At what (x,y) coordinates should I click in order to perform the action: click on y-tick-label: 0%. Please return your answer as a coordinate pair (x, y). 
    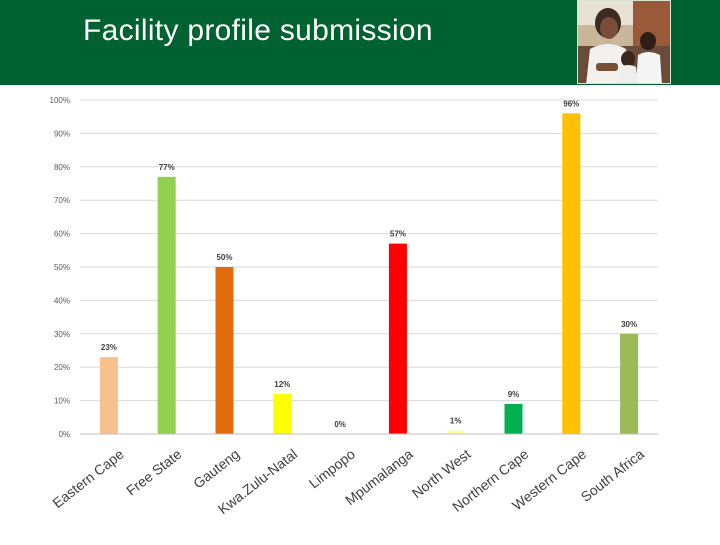
    Looking at the image, I should click on (64, 434).